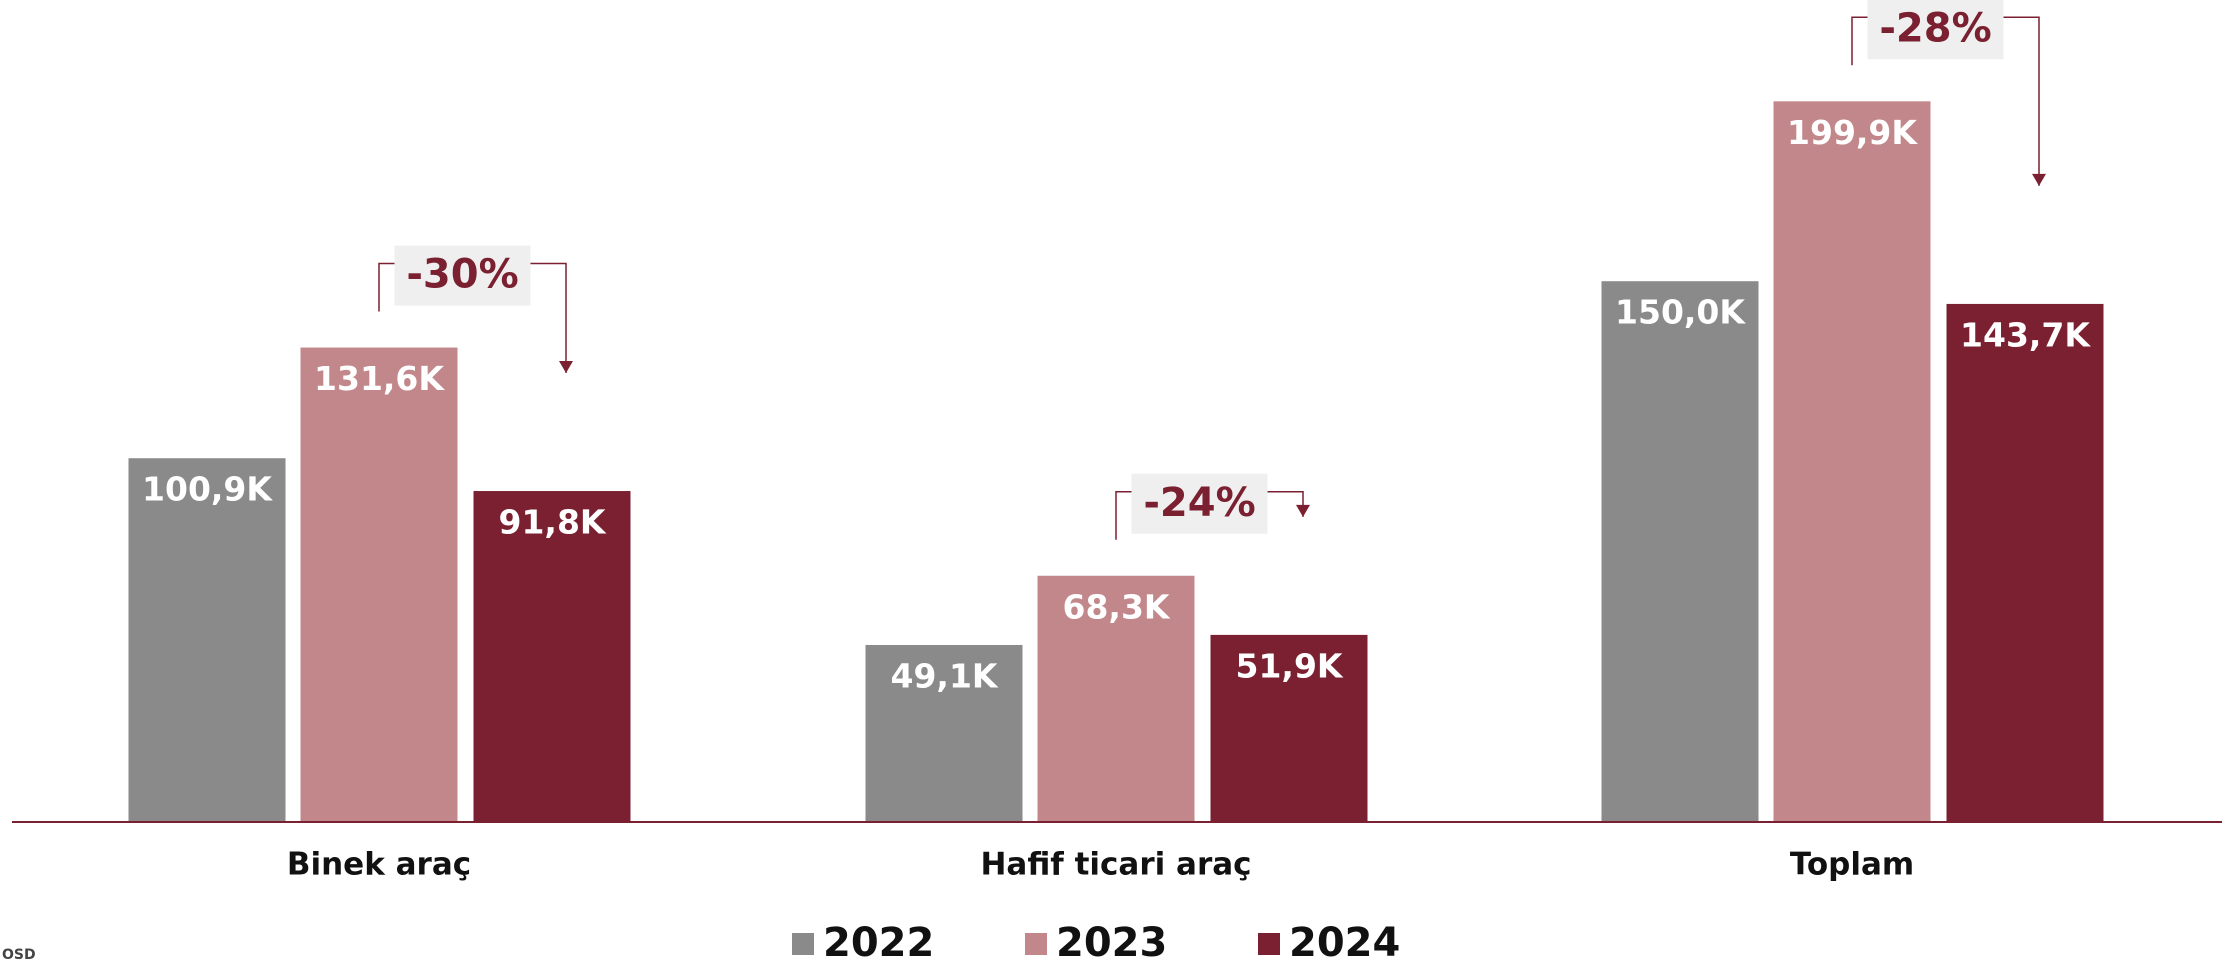  What do you see at coordinates (19, 954) in the screenshot?
I see `source: OSD` at bounding box center [19, 954].